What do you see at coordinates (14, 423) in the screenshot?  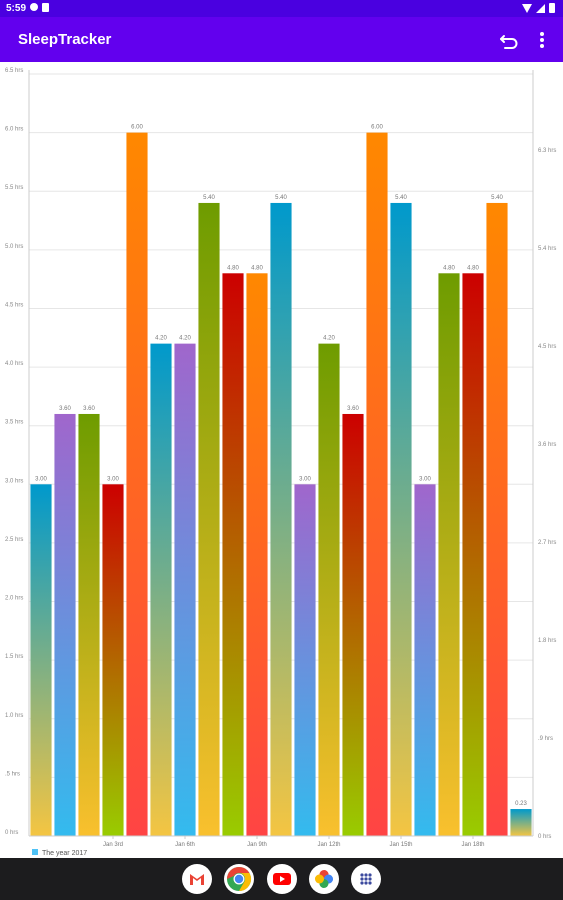 I see `y-left-tick-label: 3.5 hrs` at bounding box center [14, 423].